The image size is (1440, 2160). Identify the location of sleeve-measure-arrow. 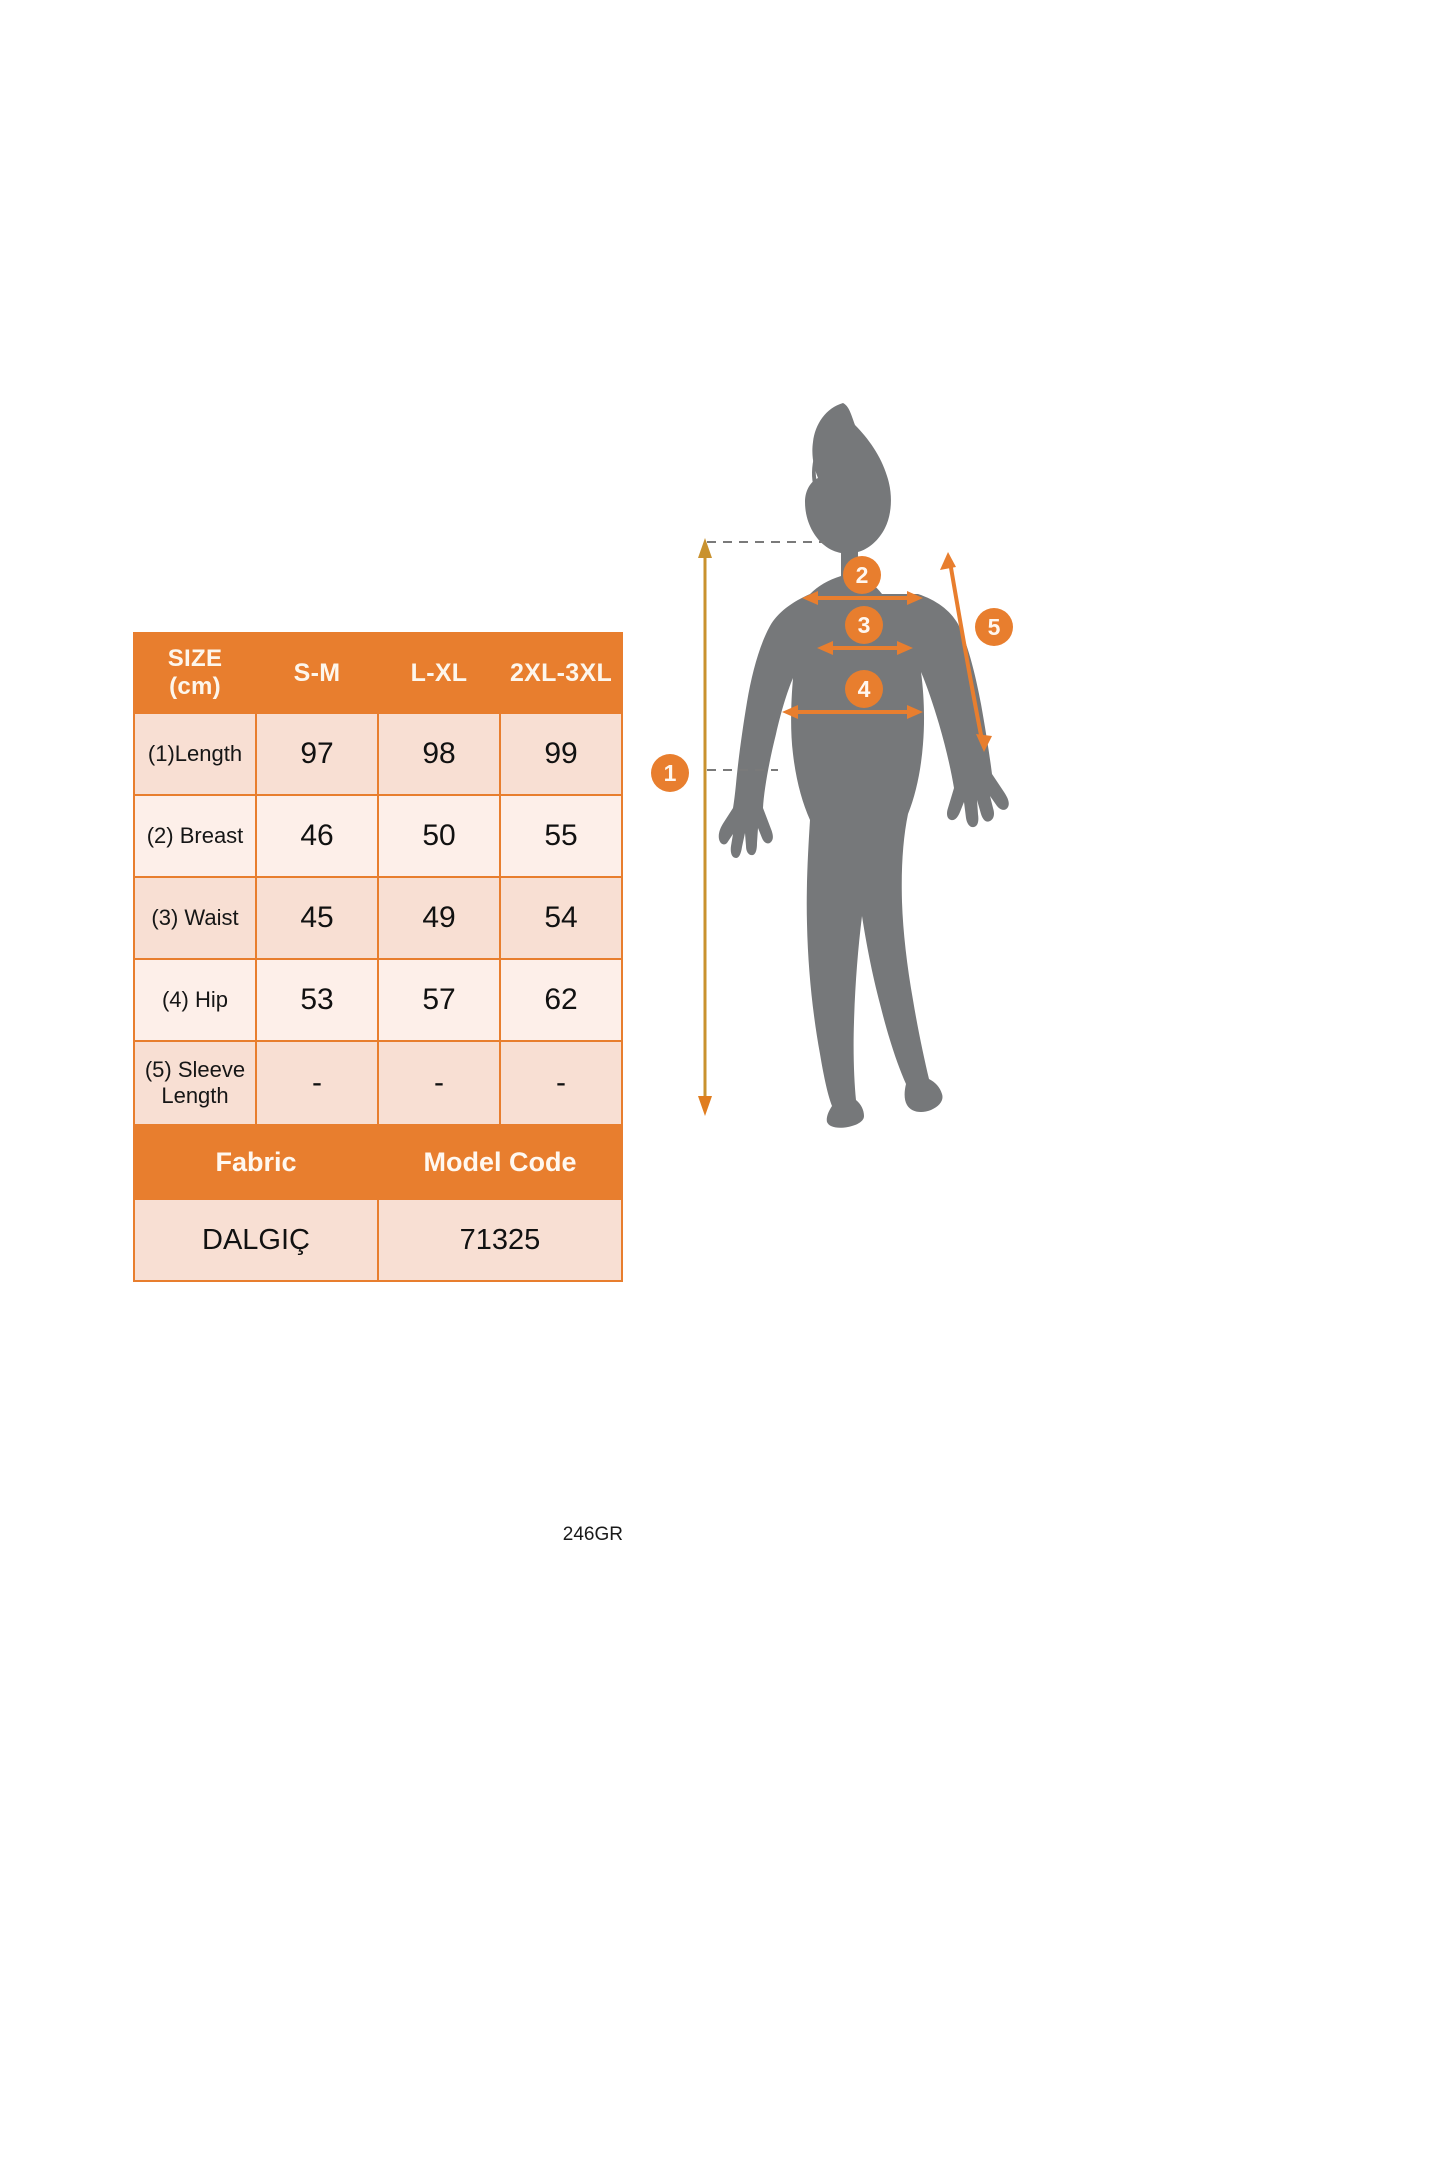
(966, 652).